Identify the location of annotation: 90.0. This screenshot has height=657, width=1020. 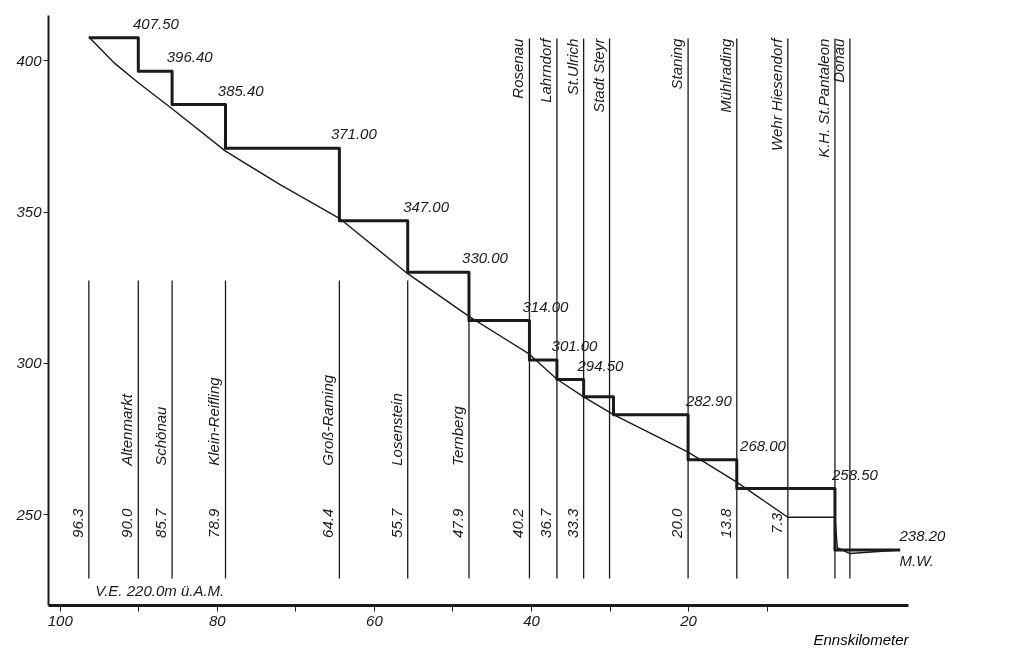
(127, 523).